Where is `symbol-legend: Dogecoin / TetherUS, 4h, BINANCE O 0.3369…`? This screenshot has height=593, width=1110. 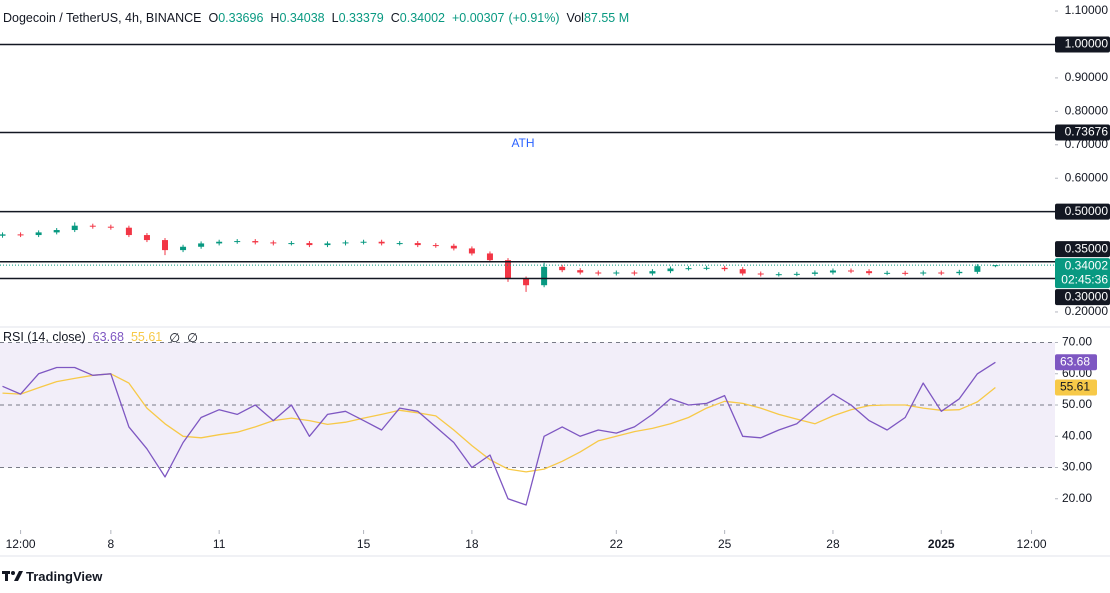
symbol-legend: Dogecoin / TetherUS, 4h, BINANCE O 0.3369… is located at coordinates (316, 18).